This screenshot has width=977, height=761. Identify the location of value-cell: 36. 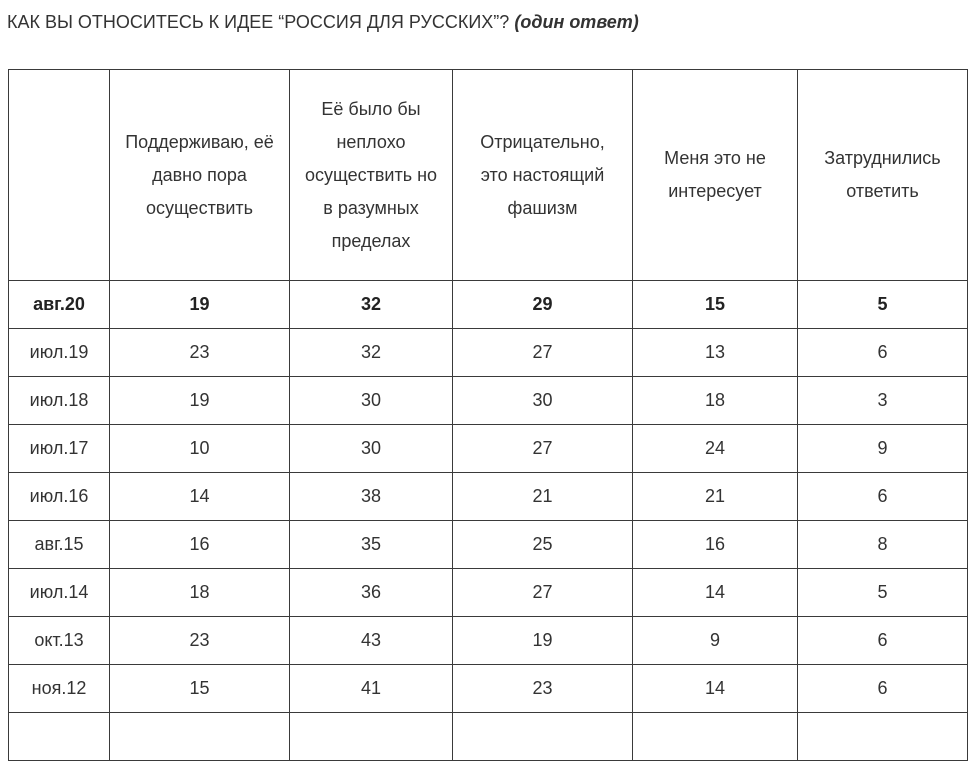
(371, 592).